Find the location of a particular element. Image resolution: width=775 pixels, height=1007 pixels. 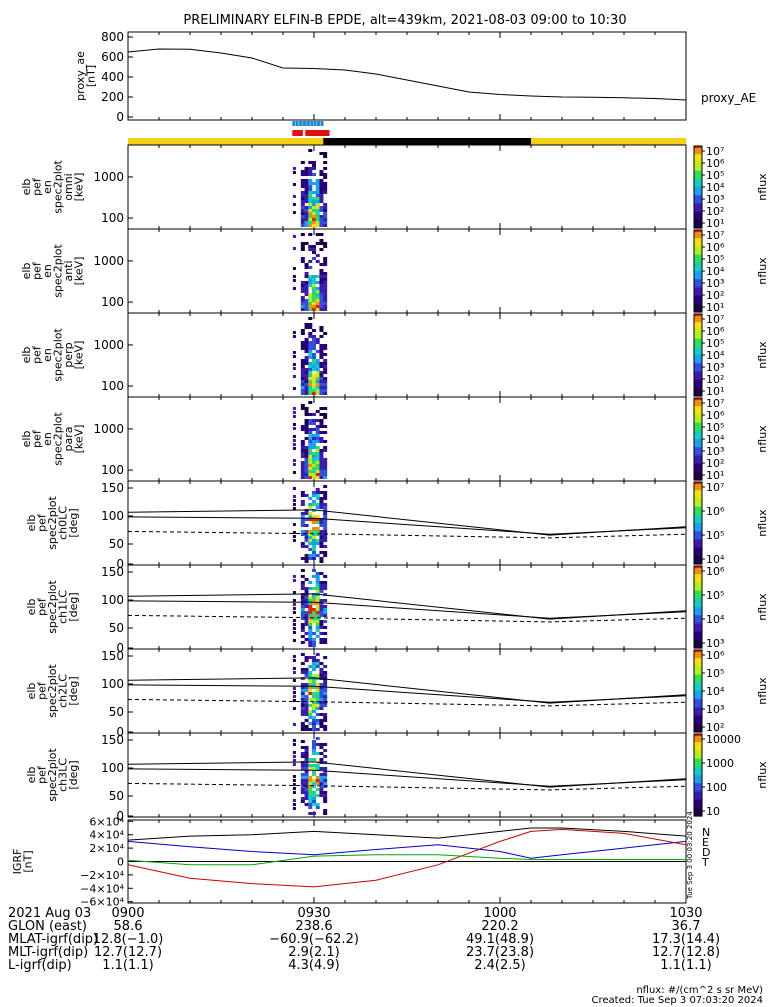

y-tick-label: 100 is located at coordinates (112, 768).